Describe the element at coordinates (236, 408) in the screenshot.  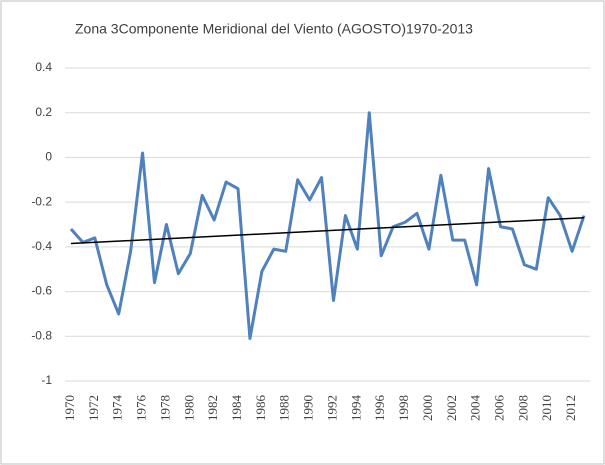
I see `x-tick-label: 1984` at that location.